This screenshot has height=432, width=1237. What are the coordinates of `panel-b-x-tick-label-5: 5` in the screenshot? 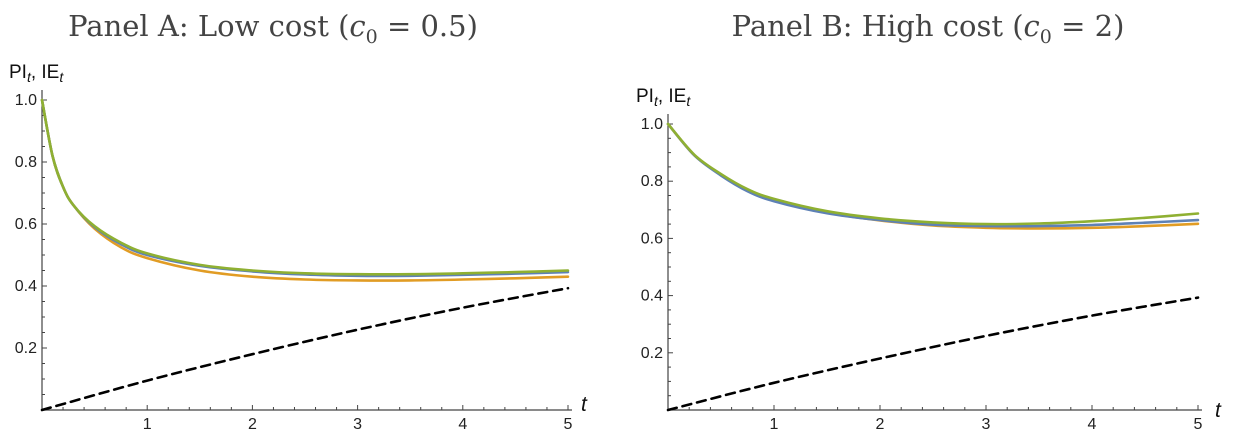 It's located at (1198, 424).